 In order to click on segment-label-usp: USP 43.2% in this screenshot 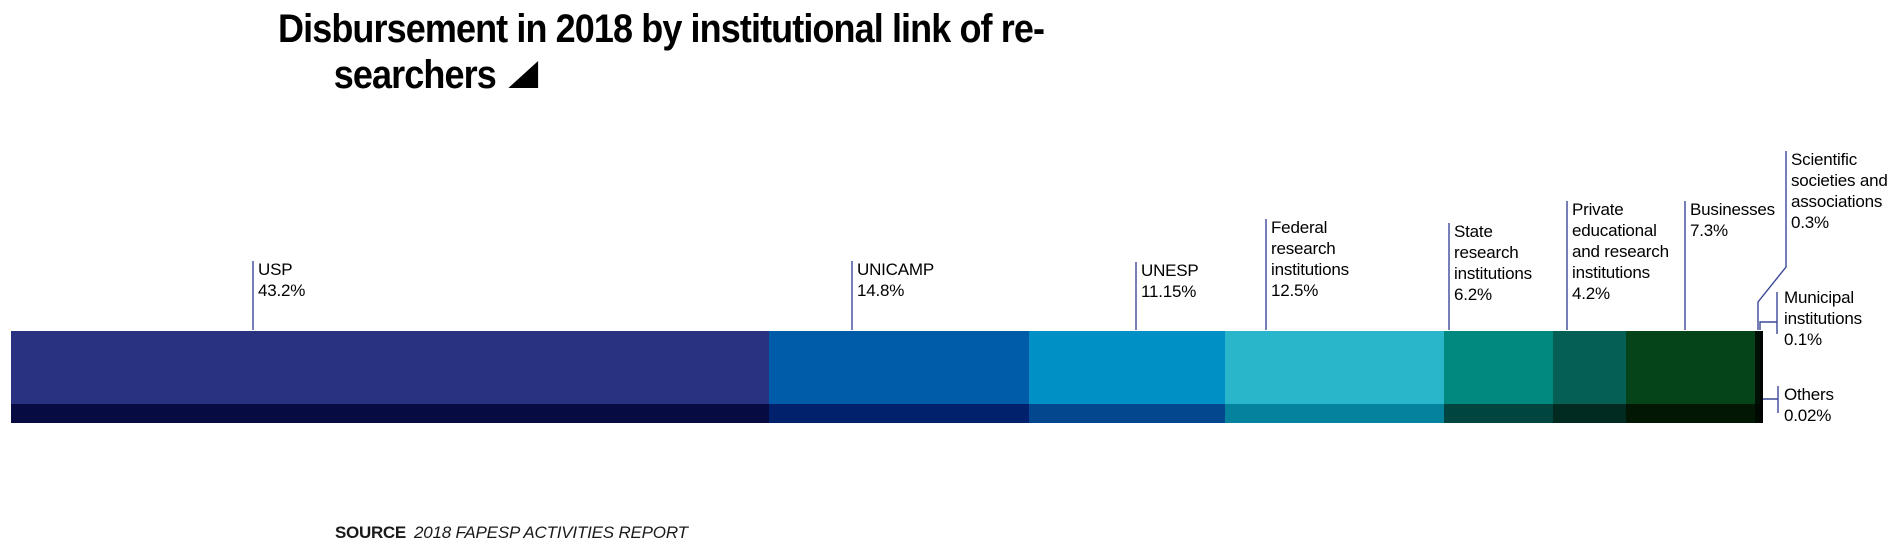, I will do `click(281, 280)`.